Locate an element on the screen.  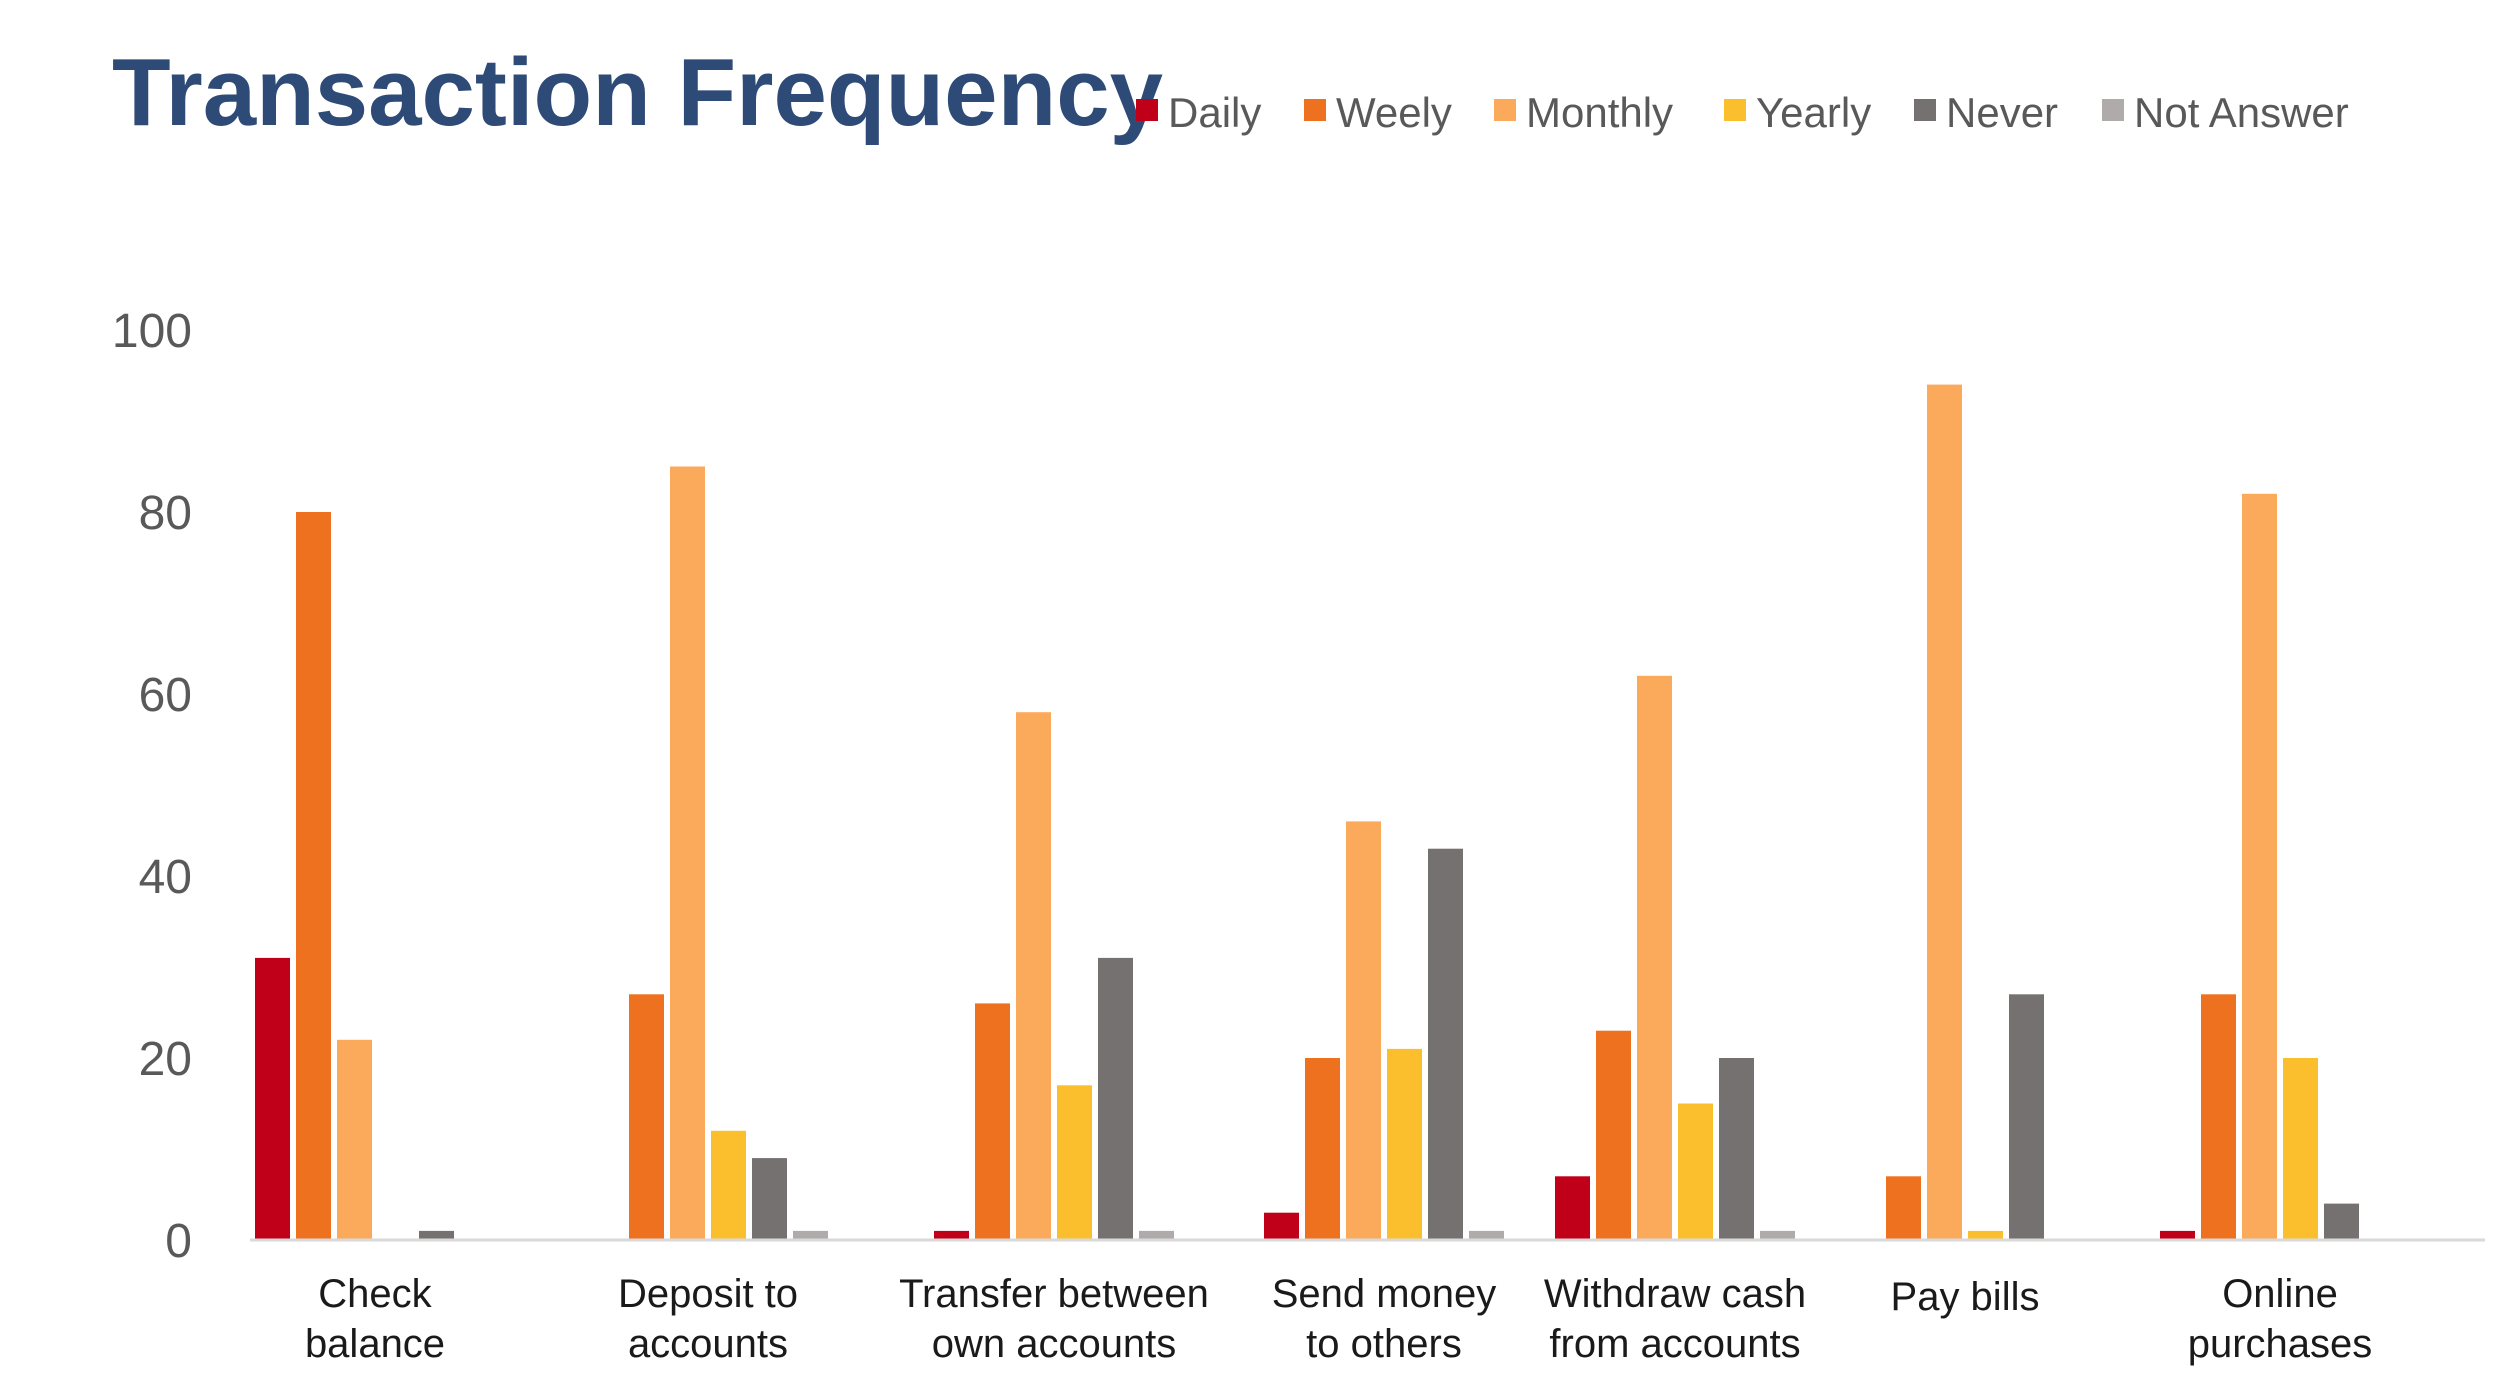
x-tick-label: Pay bills is located at coordinates (1965, 1297).